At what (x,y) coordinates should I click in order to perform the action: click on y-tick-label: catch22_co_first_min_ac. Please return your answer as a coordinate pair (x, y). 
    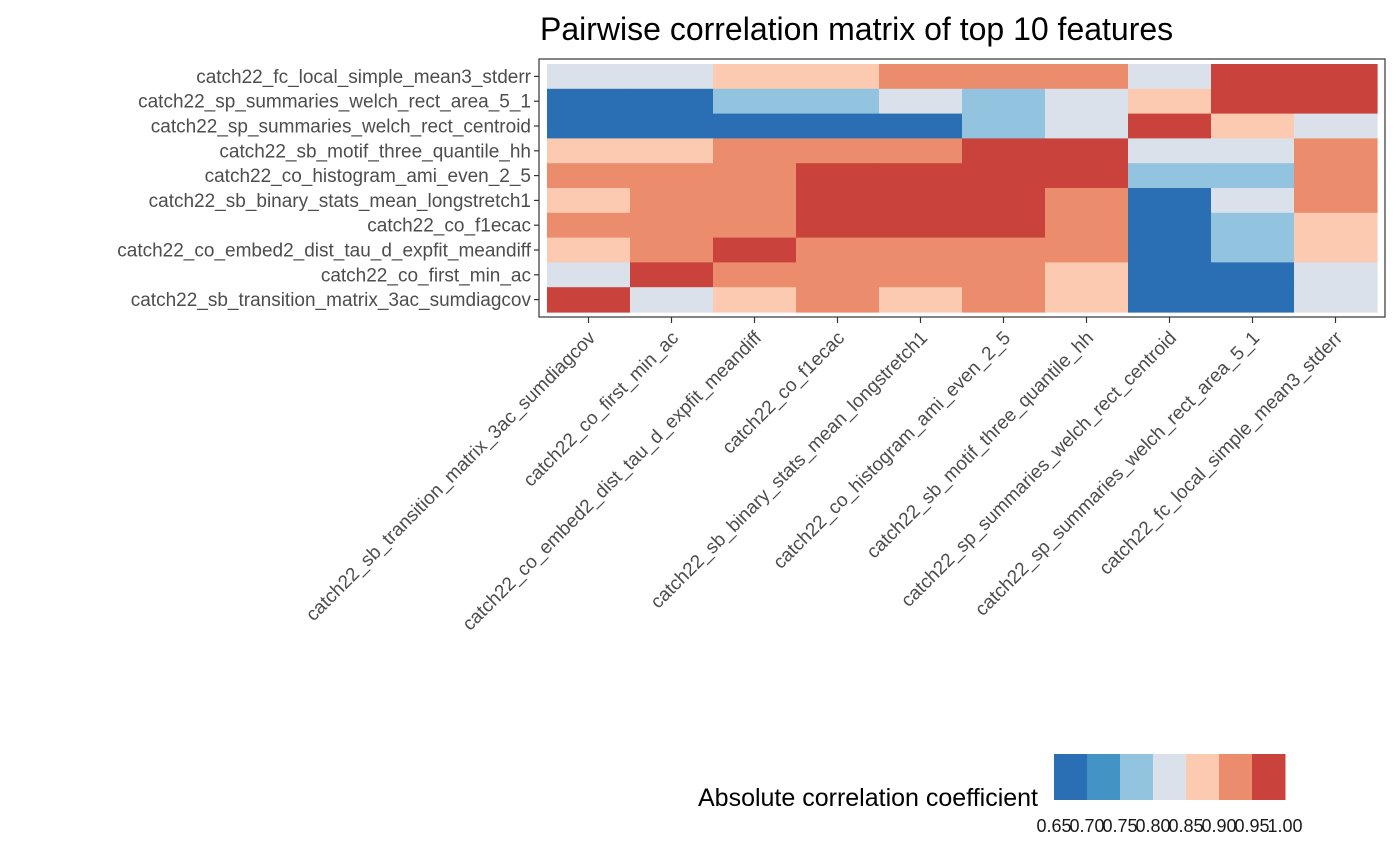
    Looking at the image, I should click on (426, 275).